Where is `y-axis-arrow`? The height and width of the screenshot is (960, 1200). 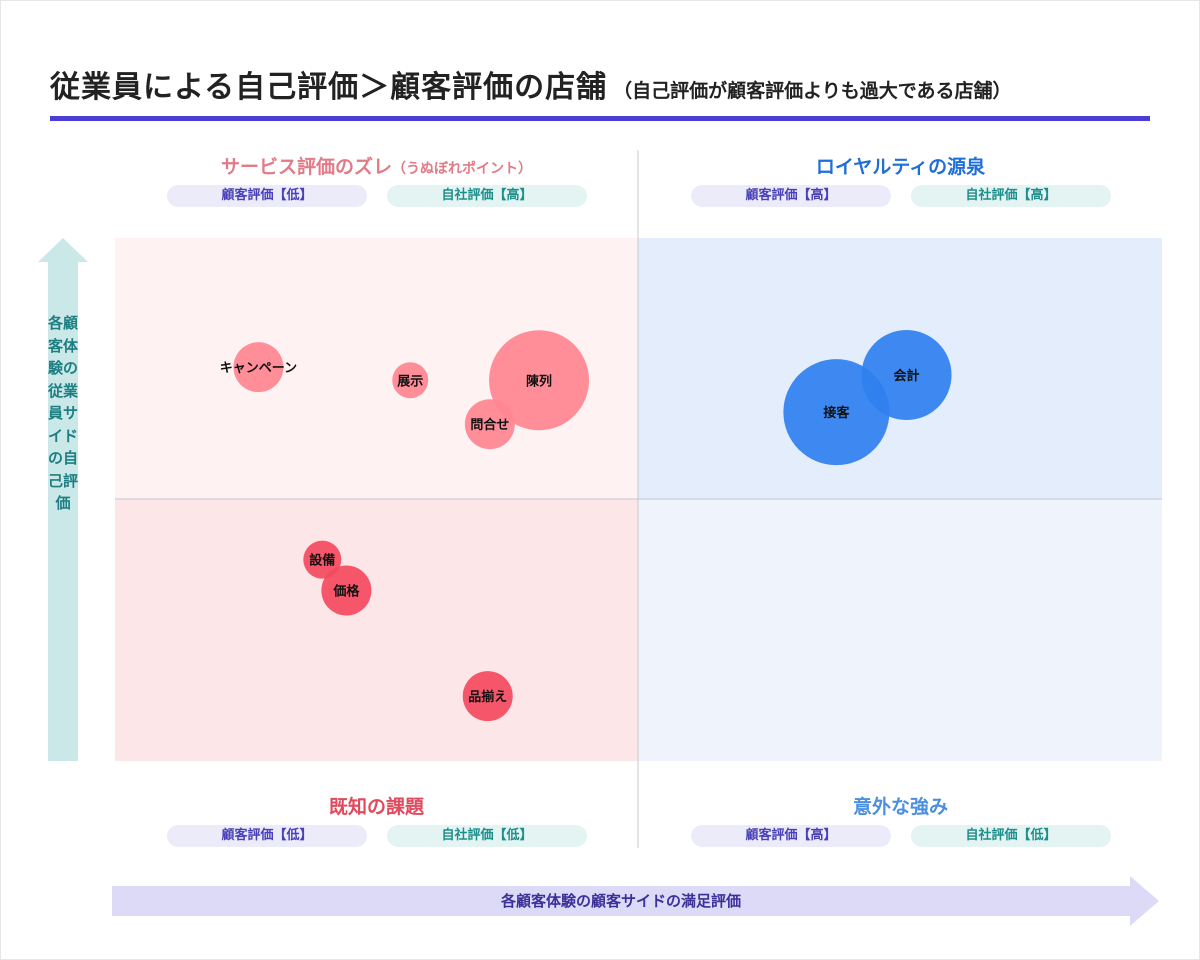
y-axis-arrow is located at coordinates (63, 499).